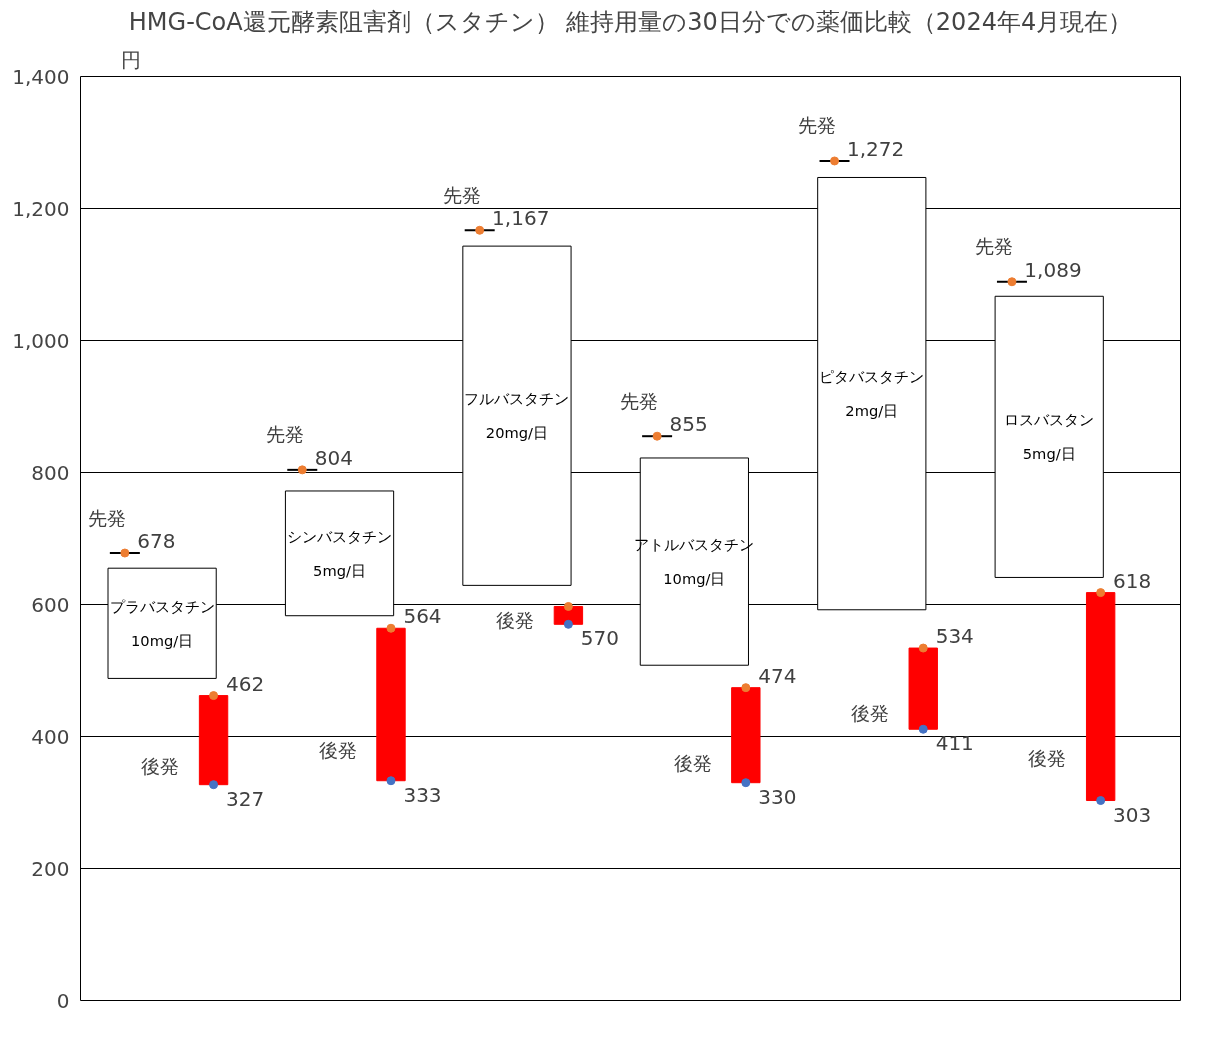  Describe the element at coordinates (630, 21) in the screenshot. I see `chart-title: HMG-CoA還元酵素阻害剤（スタチン） 維持用量の30日分での薬価比較（2024年4月現在）` at that location.